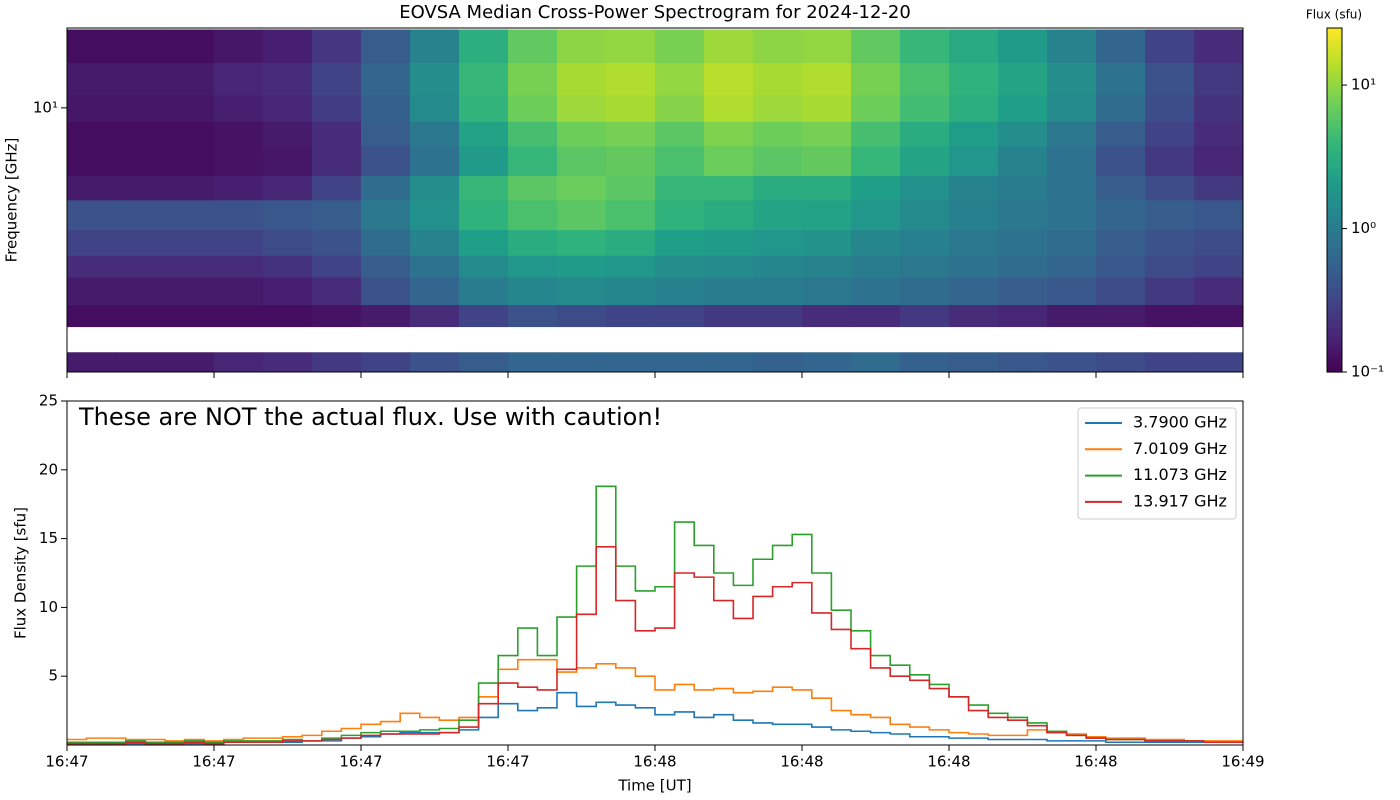 The image size is (1400, 800). I want to click on x-tick-label: 16:47, so click(507, 762).